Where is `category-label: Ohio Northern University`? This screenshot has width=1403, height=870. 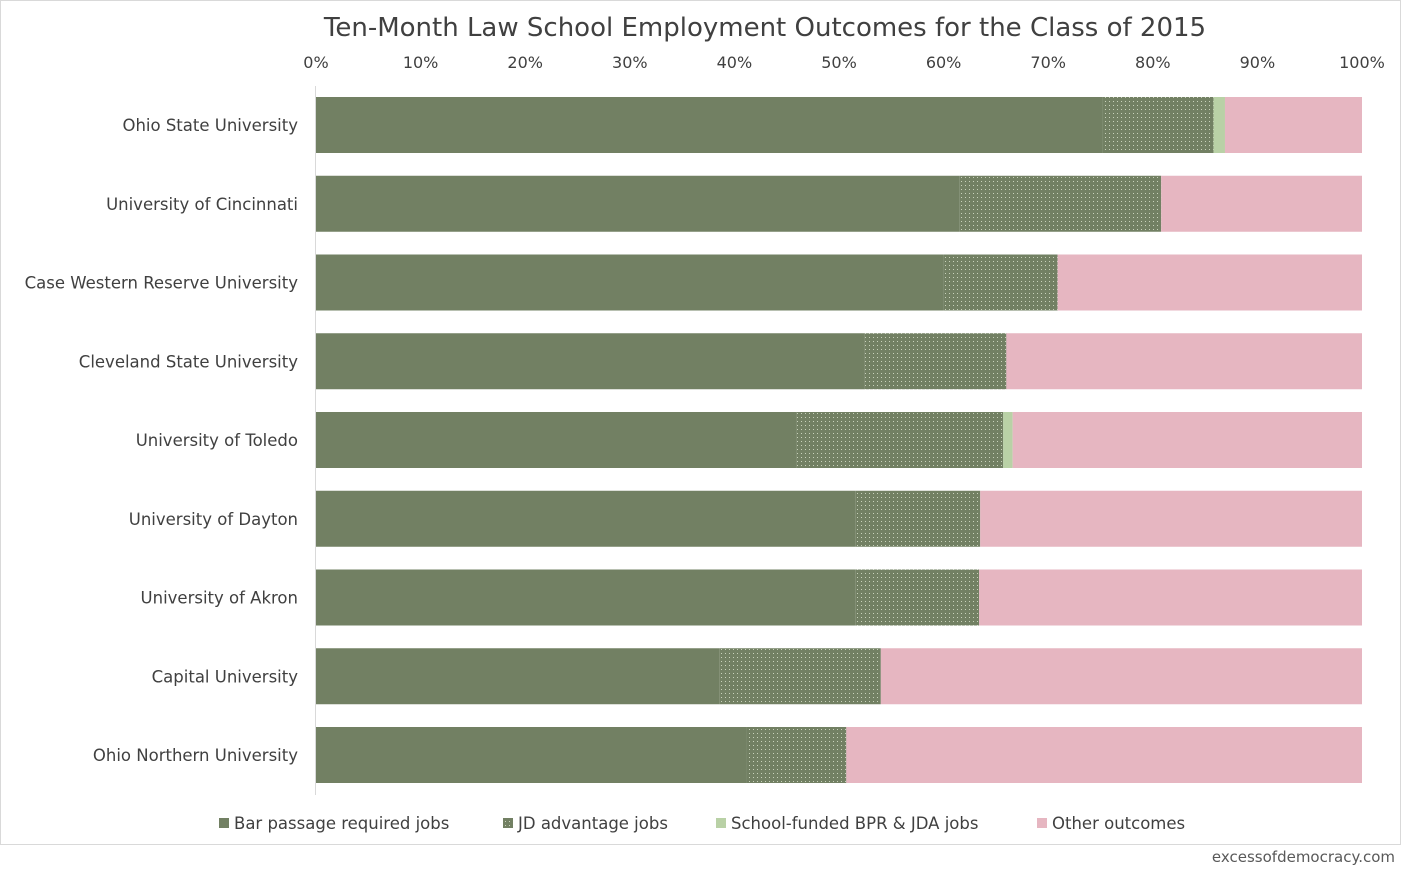 category-label: Ohio Northern University is located at coordinates (195, 755).